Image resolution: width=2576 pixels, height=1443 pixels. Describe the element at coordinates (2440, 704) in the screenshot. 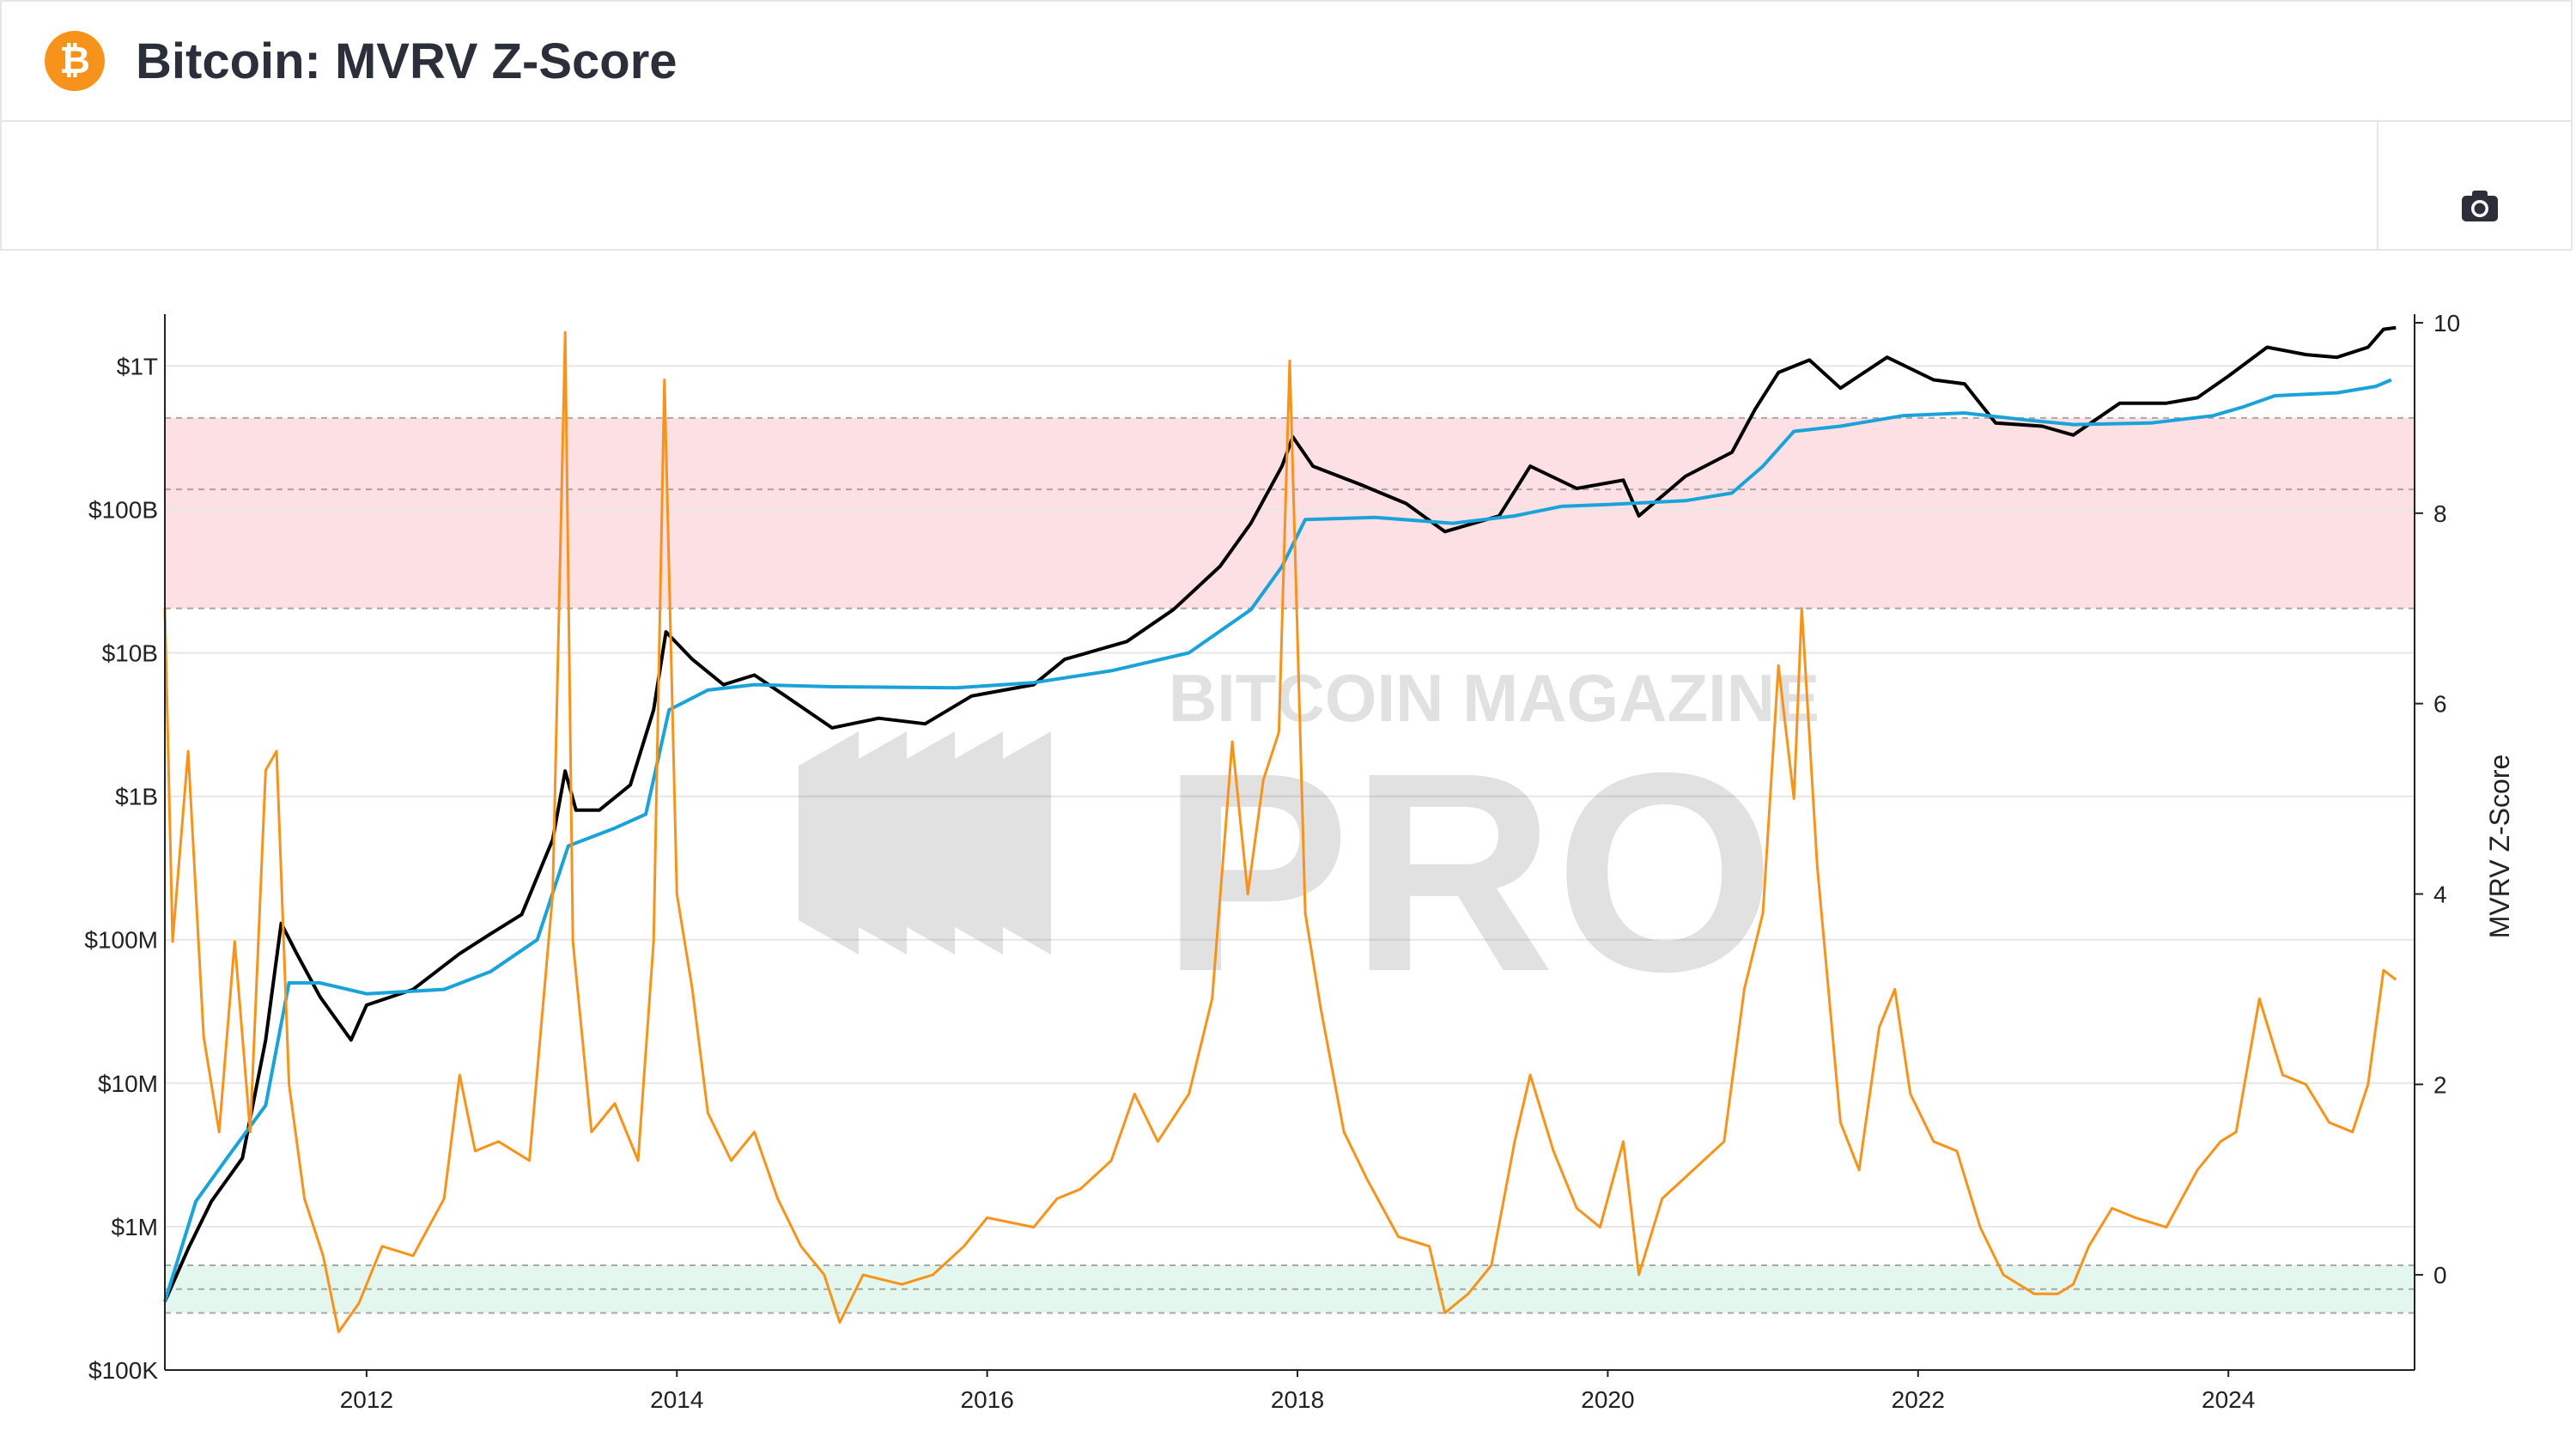

I see `y-right-tick-label: 6` at that location.